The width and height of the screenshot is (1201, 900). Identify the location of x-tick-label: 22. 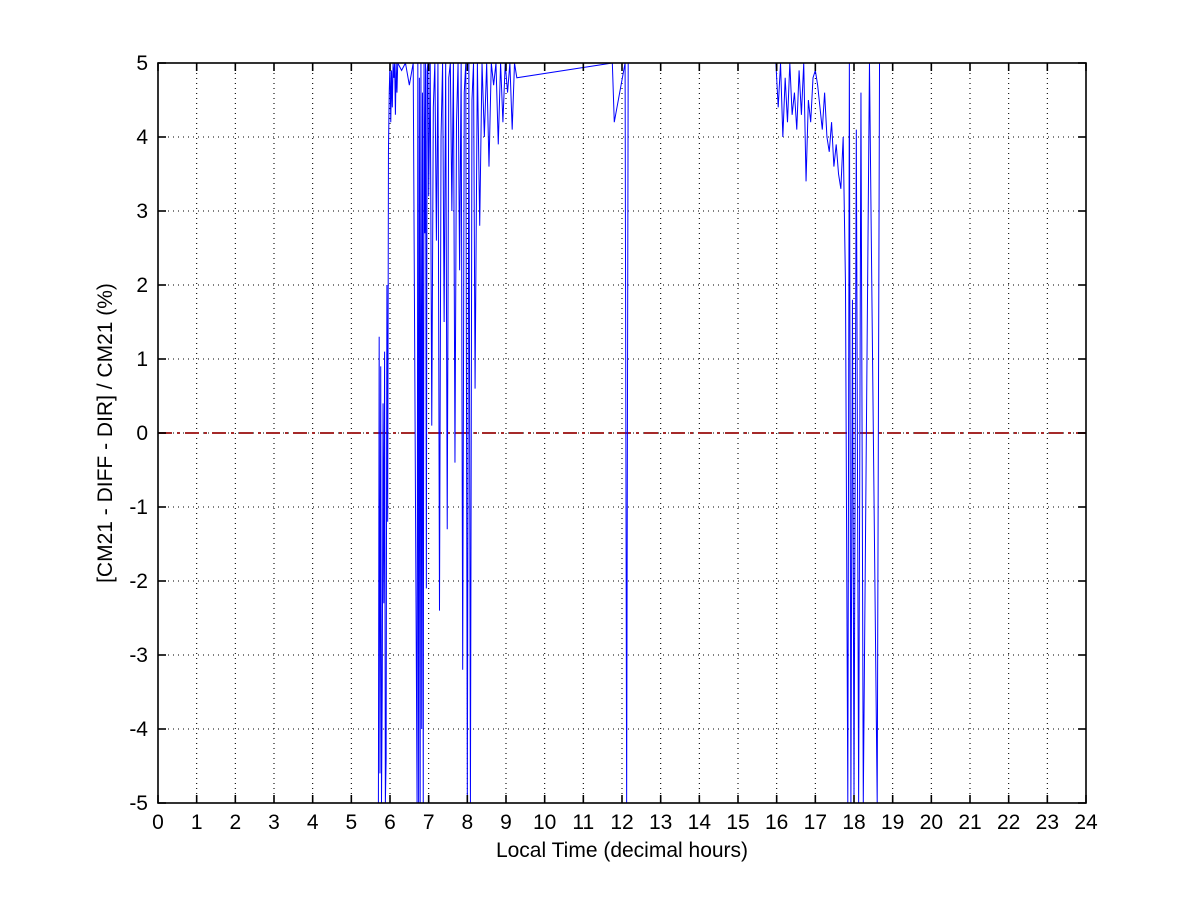
(1008, 822).